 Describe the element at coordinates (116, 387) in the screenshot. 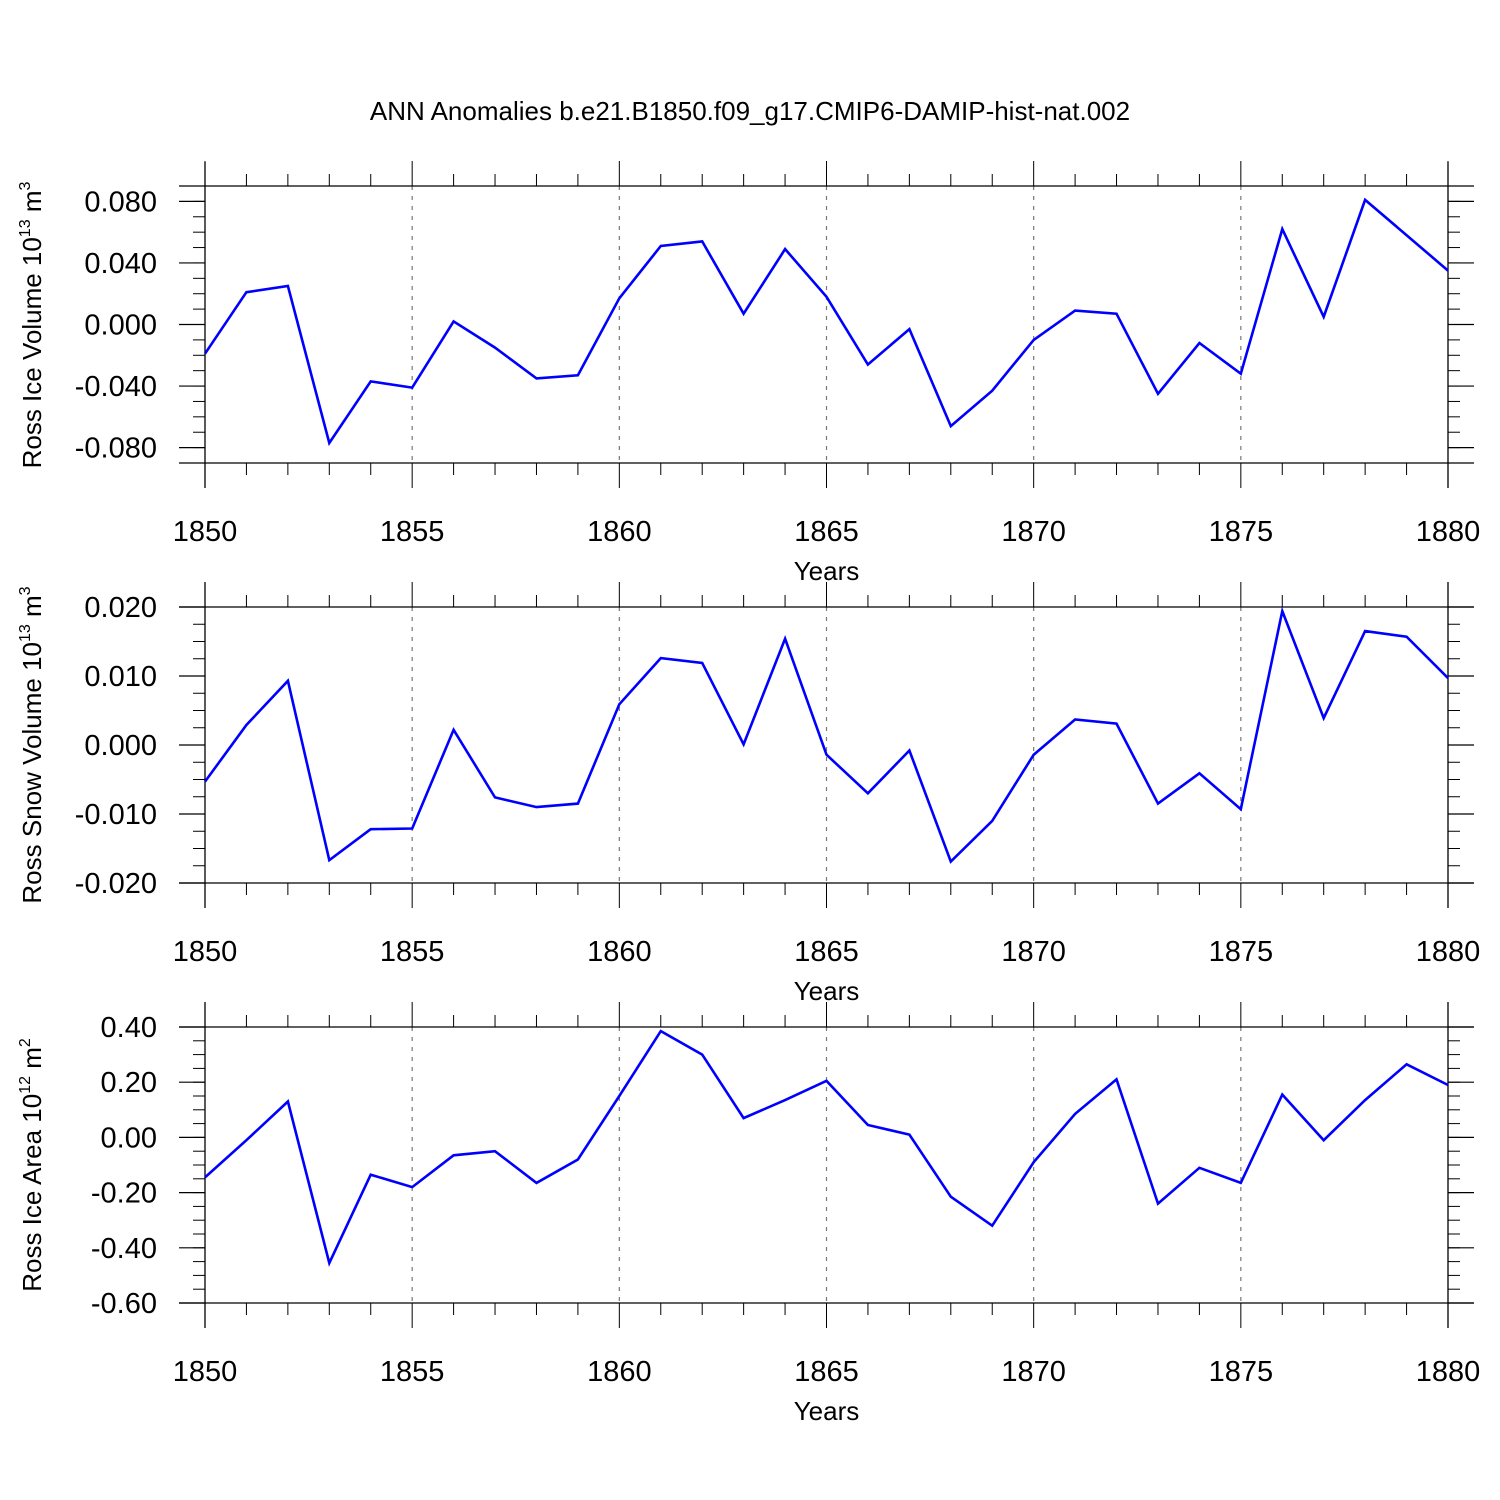

I see `y-tick-label: -0.040` at that location.